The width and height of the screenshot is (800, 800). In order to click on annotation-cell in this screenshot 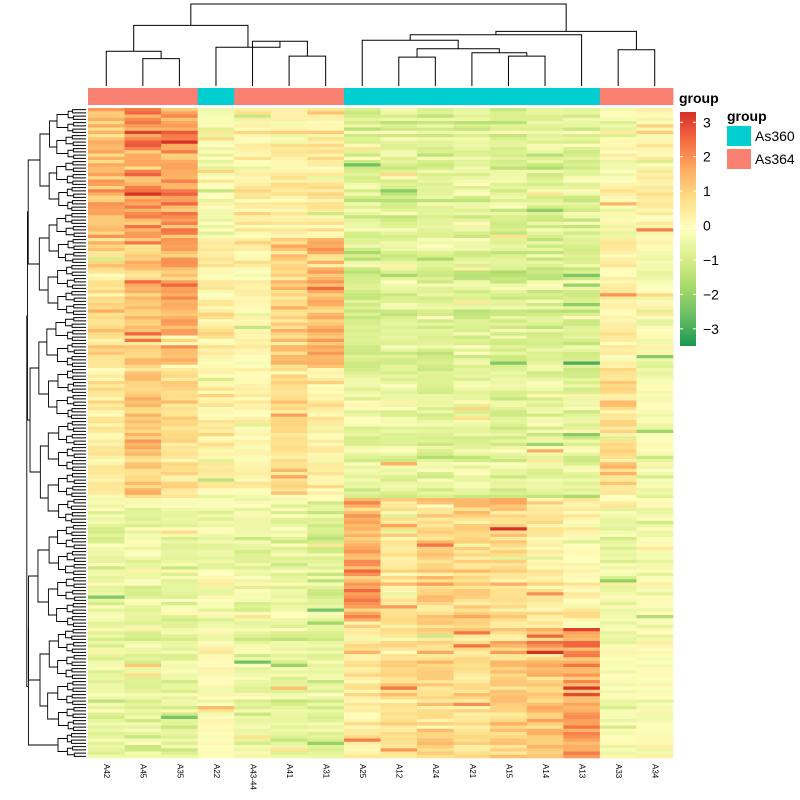, I will do `click(618, 96)`.